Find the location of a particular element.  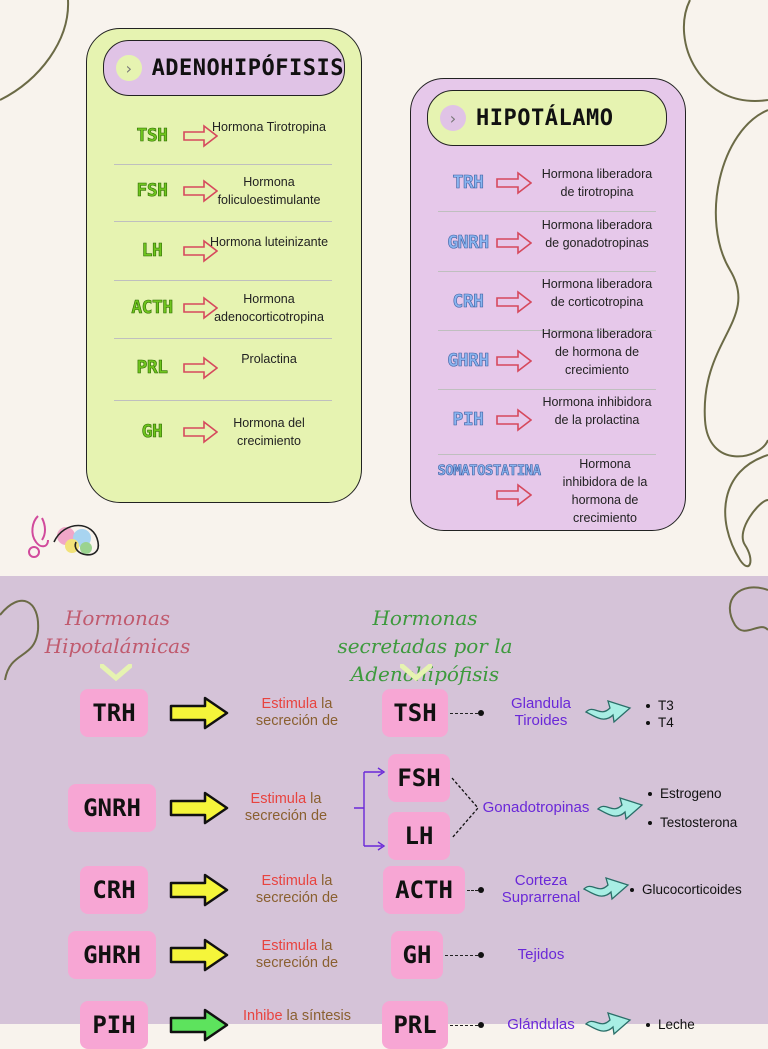

hormone-abbr: GH is located at coordinates (152, 432).